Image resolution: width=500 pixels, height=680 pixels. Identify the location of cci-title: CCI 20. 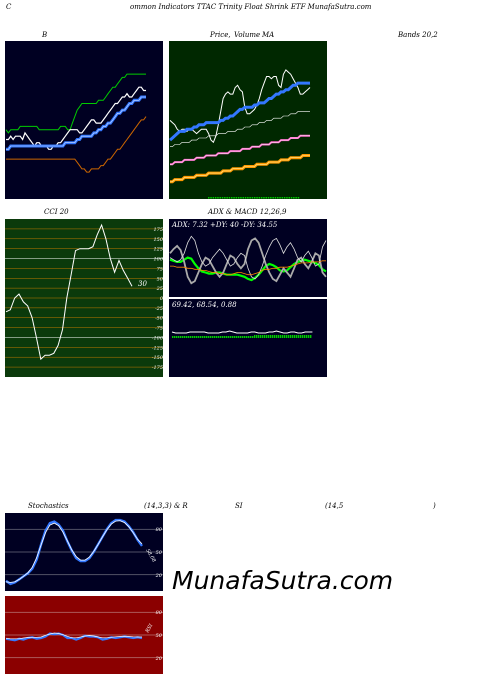
(56, 212).